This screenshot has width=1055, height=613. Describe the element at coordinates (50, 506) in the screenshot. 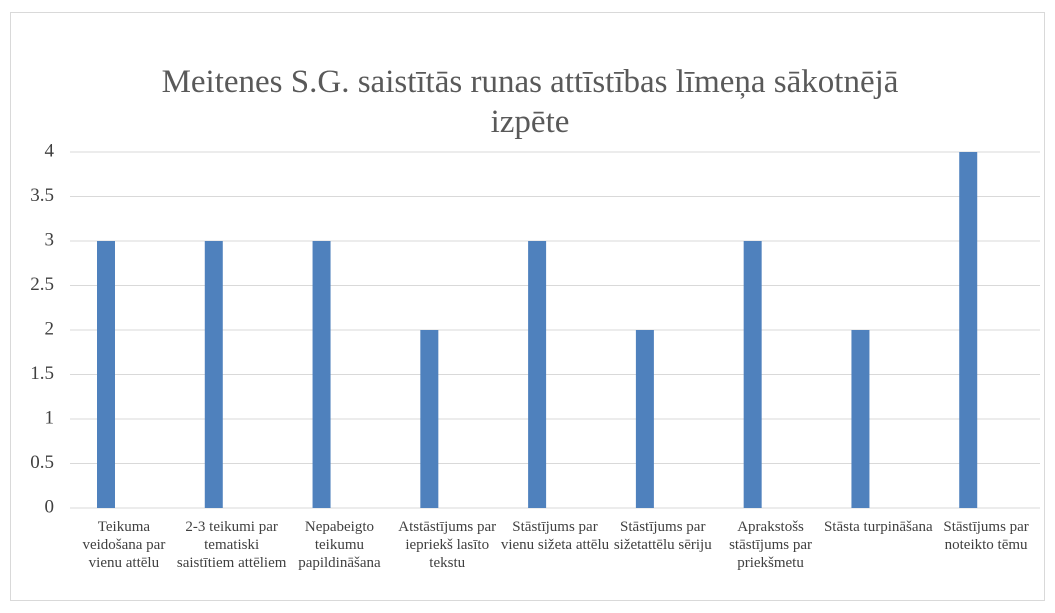

I see `y-tick-label: 0` at that location.